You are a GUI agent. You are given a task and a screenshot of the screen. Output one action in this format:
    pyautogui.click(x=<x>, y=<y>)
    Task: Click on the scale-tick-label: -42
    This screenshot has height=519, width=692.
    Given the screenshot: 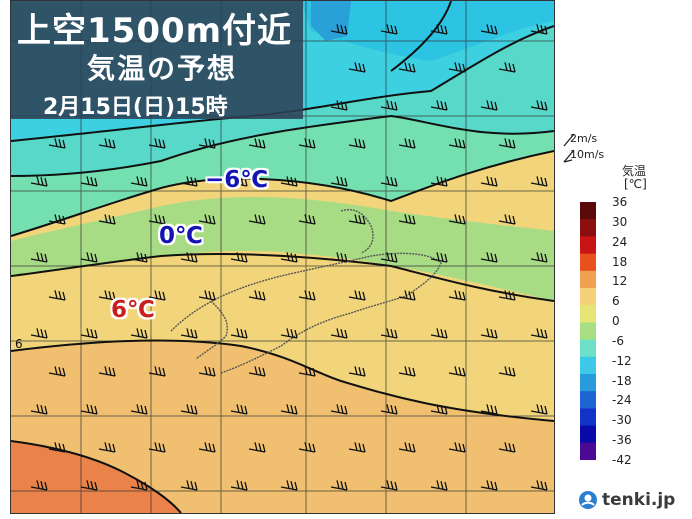 What is the action you would take?
    pyautogui.click(x=622, y=460)
    